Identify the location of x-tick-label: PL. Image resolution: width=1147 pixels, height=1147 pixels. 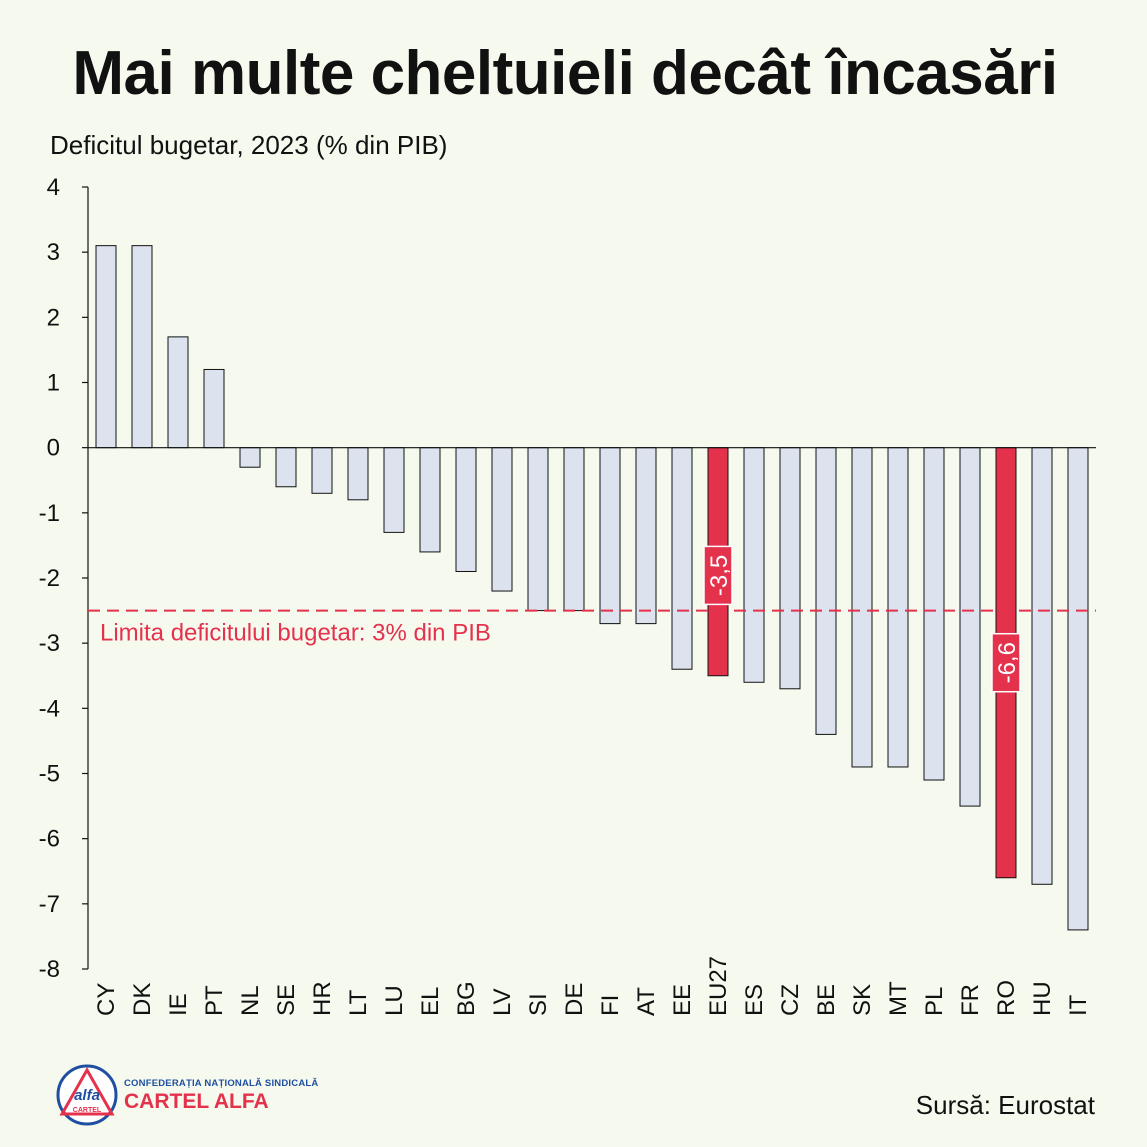
(934, 1001).